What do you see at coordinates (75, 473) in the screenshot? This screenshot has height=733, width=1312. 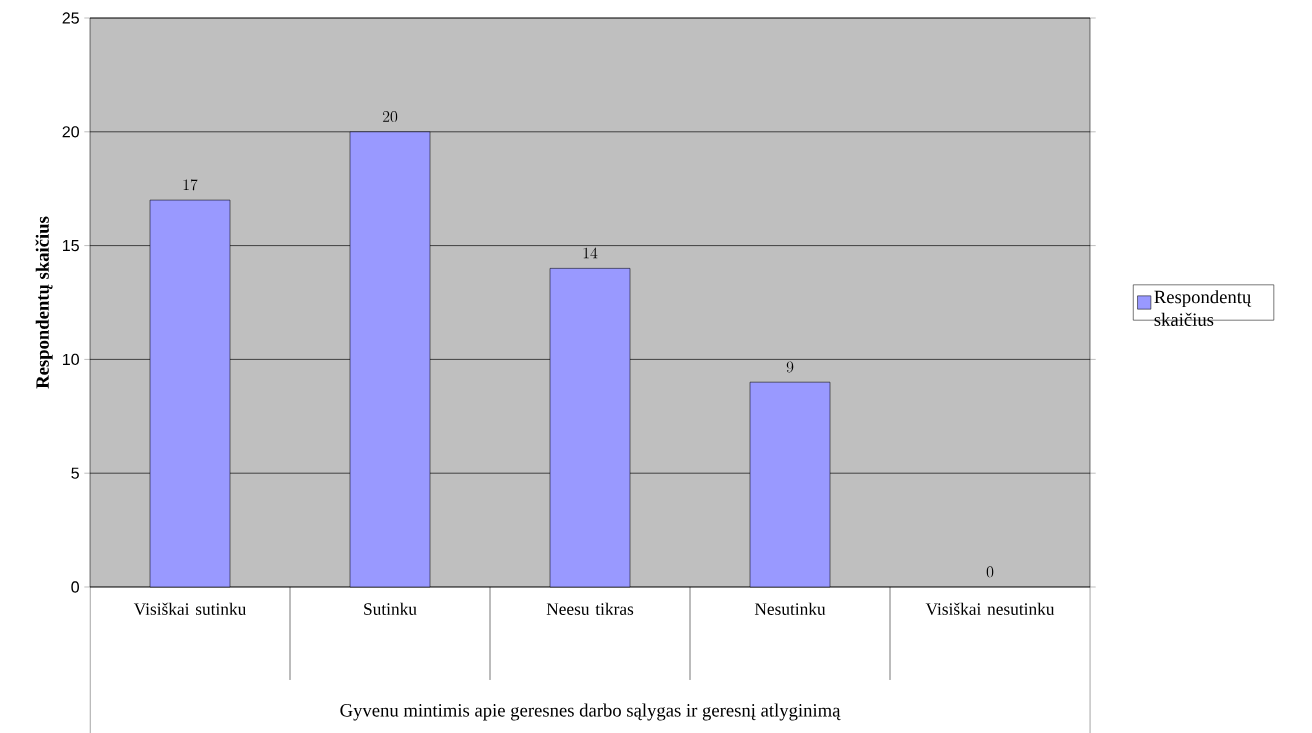 I see `y-tick-label: 5` at bounding box center [75, 473].